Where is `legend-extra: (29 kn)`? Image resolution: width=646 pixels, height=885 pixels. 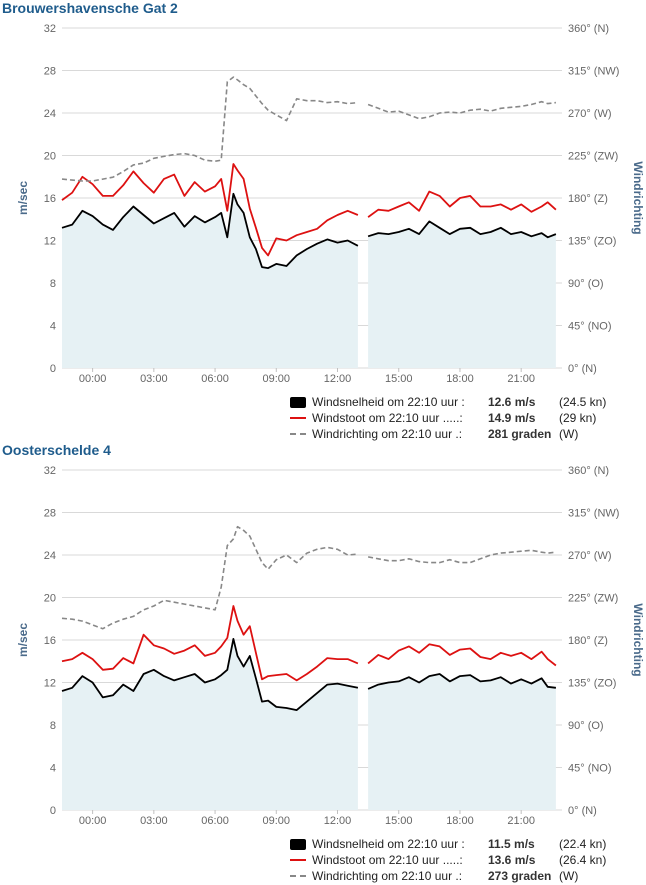 legend-extra: (29 kn) is located at coordinates (578, 418).